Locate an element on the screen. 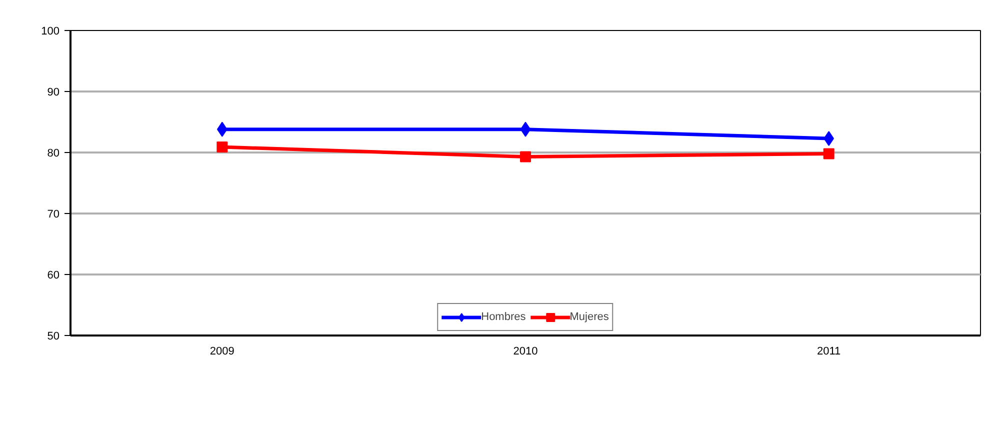  y-tick-label: 100 is located at coordinates (50, 32).